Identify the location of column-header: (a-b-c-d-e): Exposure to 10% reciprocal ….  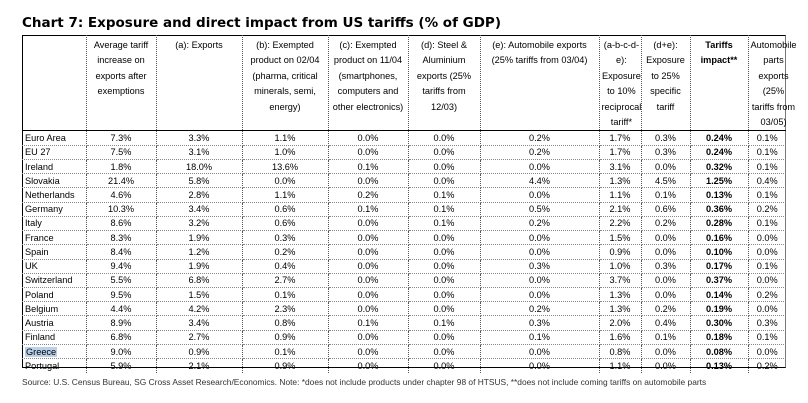
(620, 83).